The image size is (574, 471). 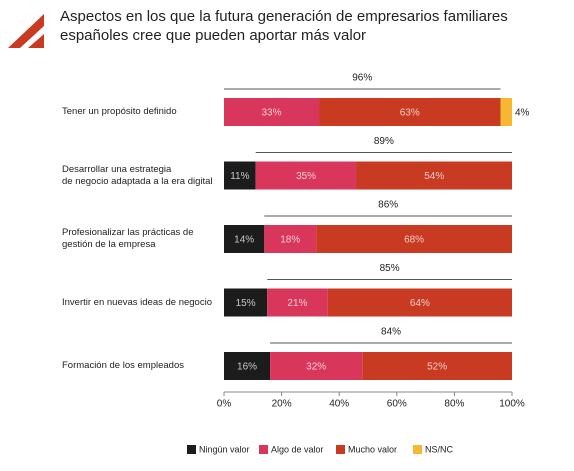 I want to click on legend-label: Algo de valor, so click(x=297, y=449).